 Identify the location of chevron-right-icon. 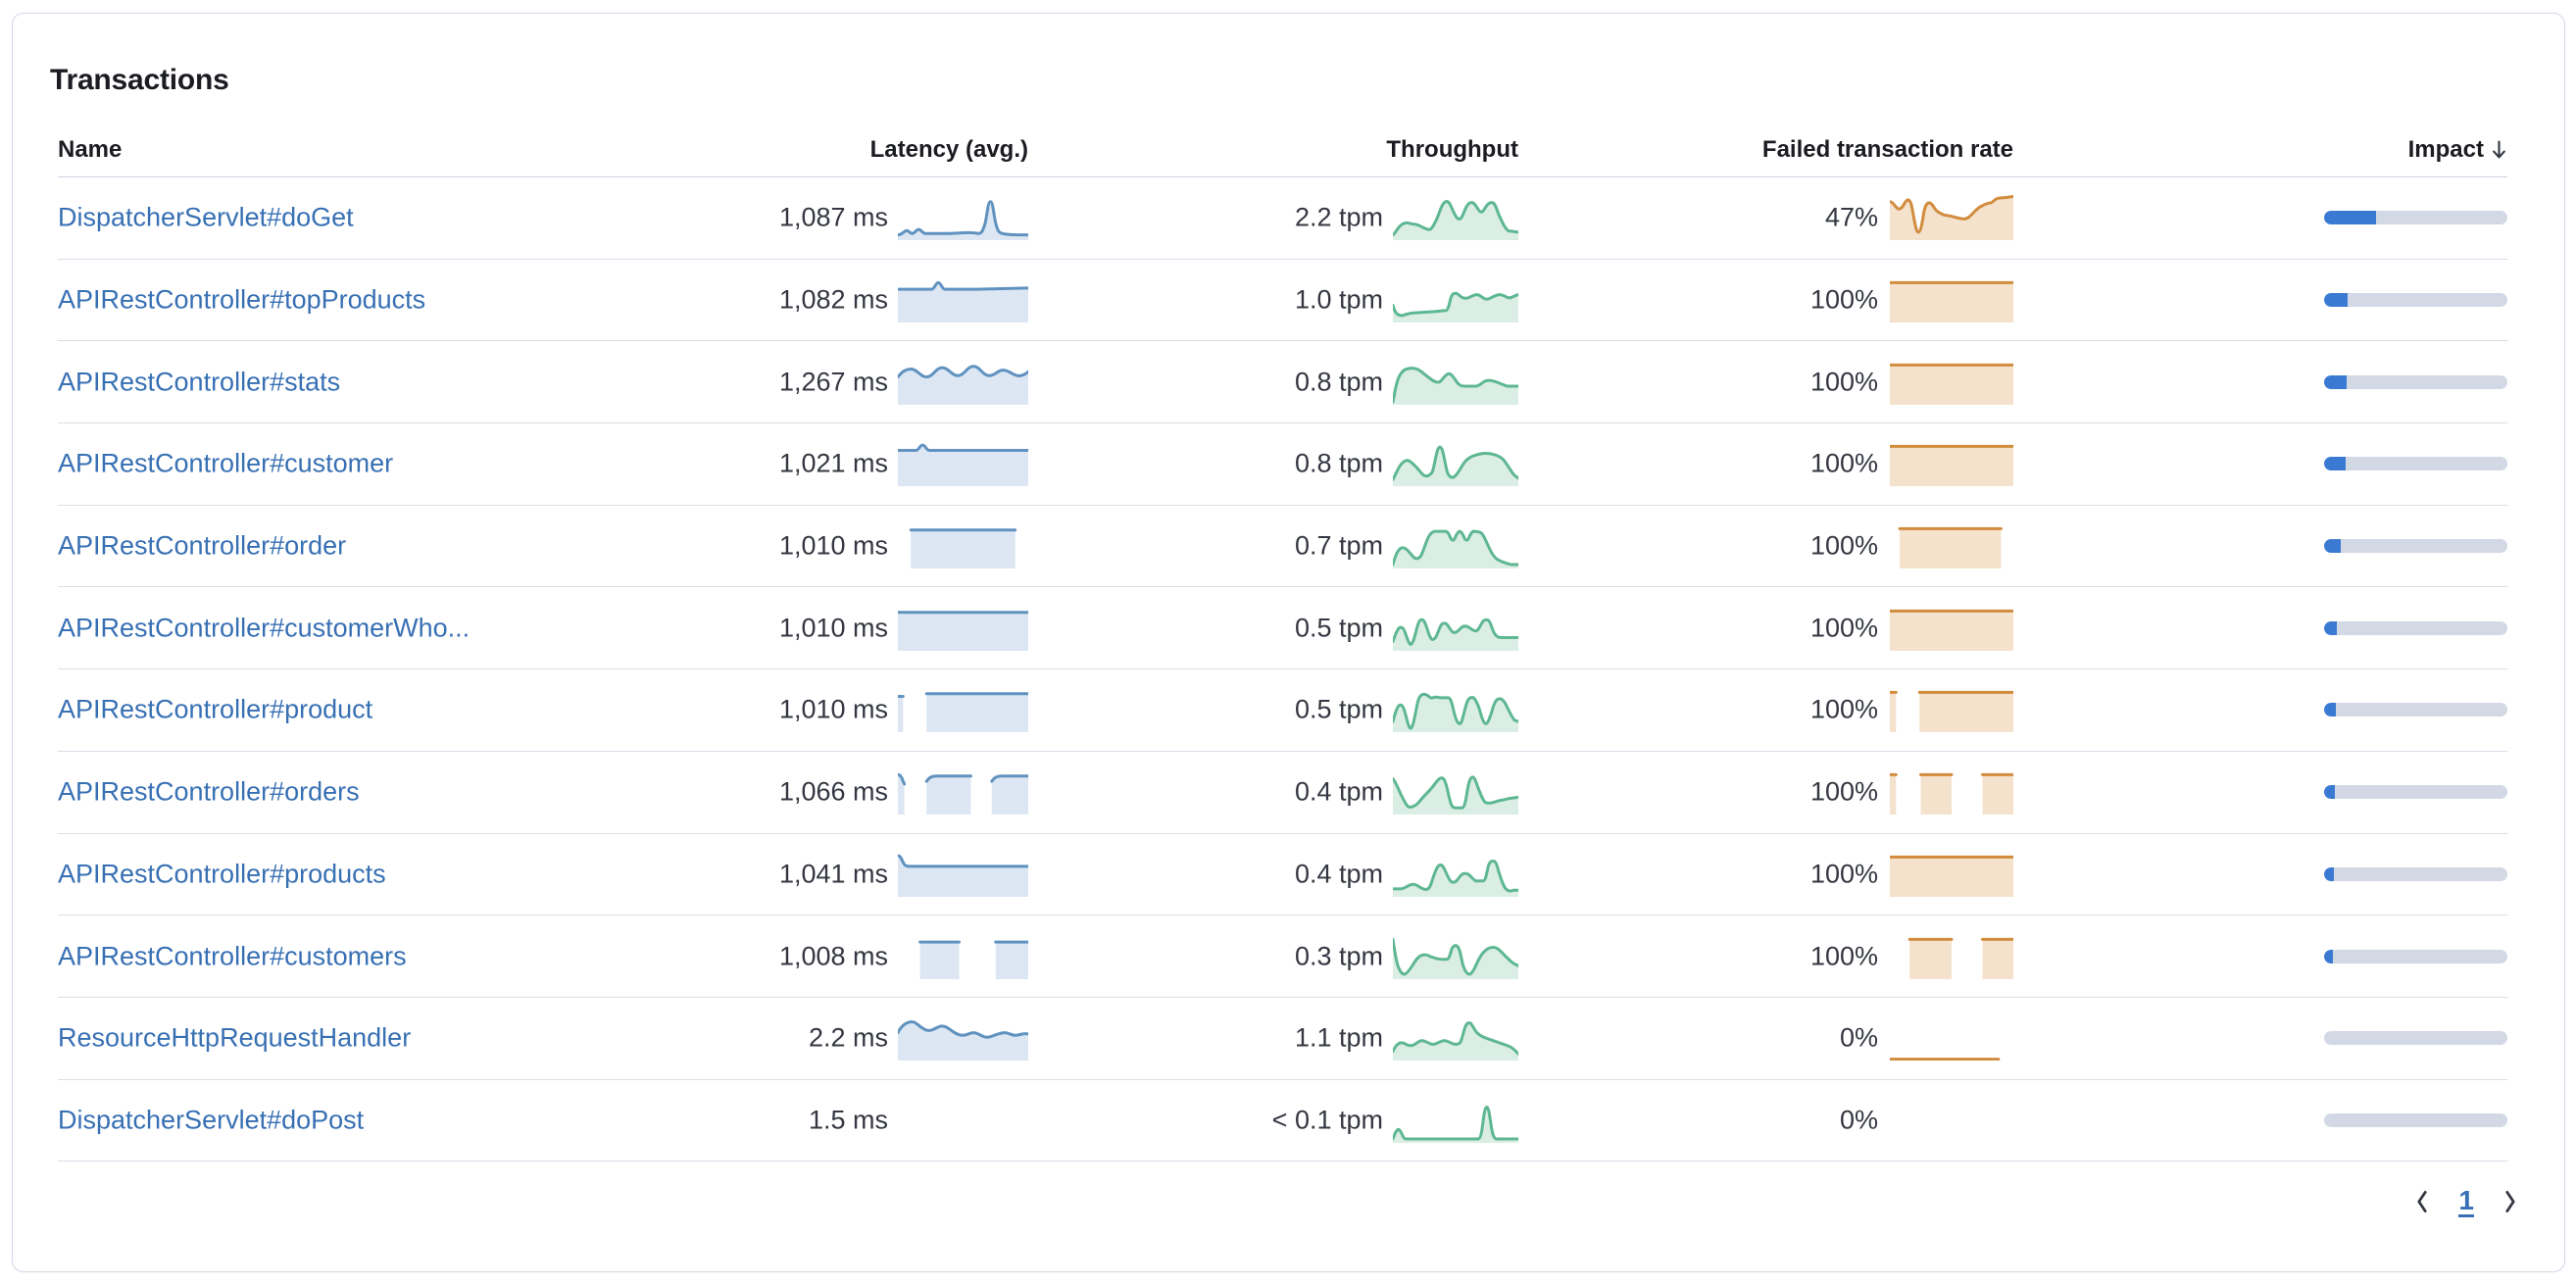
(2510, 1201).